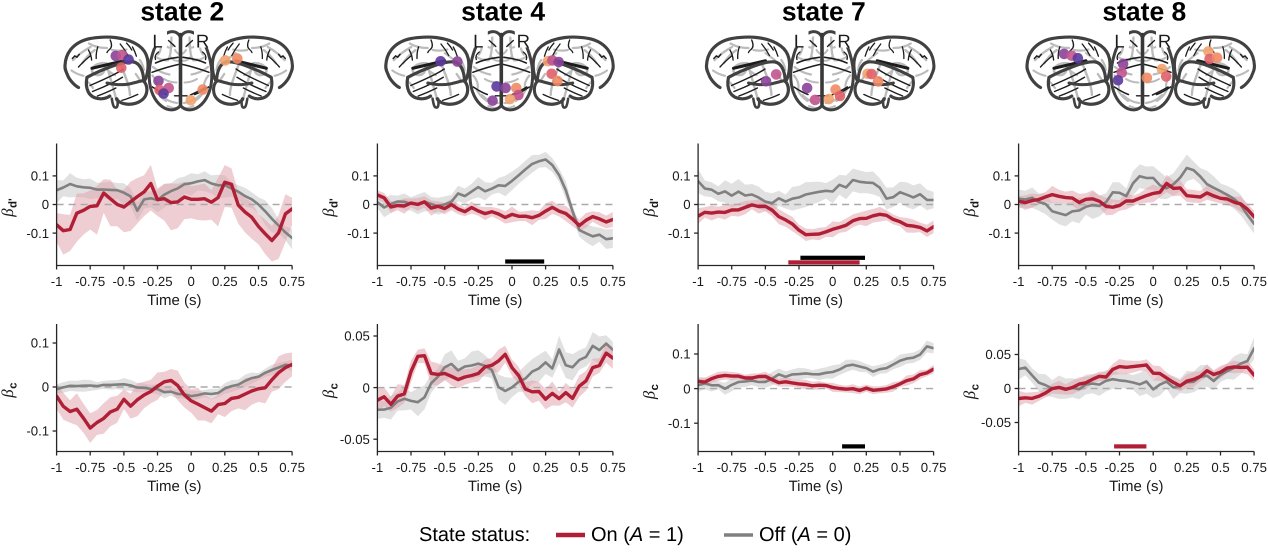  Describe the element at coordinates (637, 535) in the screenshot. I see `svg-text: On (A = 1)` at that location.